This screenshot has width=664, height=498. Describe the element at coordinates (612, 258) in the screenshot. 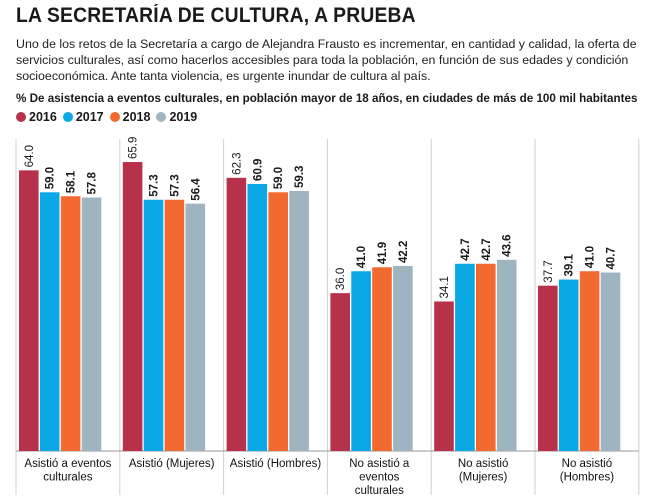

I see `value-label-2019-5: 40.7` at that location.